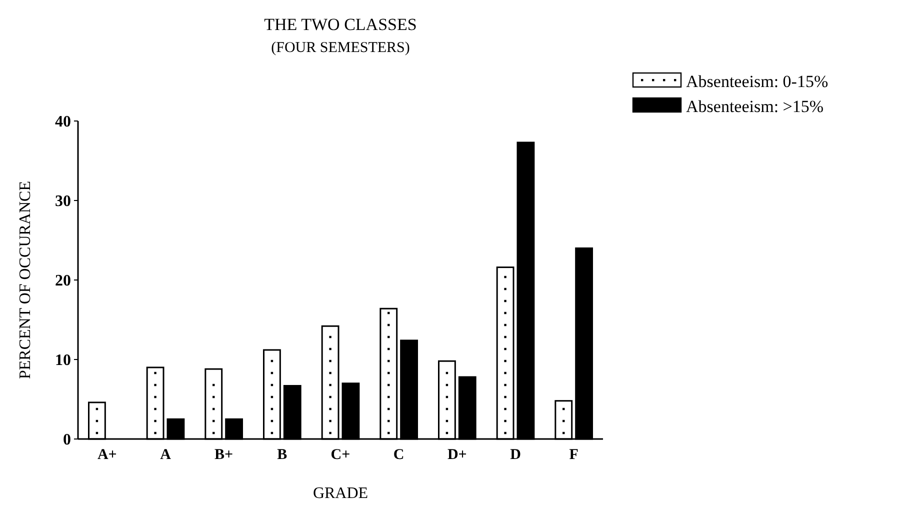 The height and width of the screenshot is (514, 911). What do you see at coordinates (457, 455) in the screenshot?
I see `x-tick-label: D+` at bounding box center [457, 455].